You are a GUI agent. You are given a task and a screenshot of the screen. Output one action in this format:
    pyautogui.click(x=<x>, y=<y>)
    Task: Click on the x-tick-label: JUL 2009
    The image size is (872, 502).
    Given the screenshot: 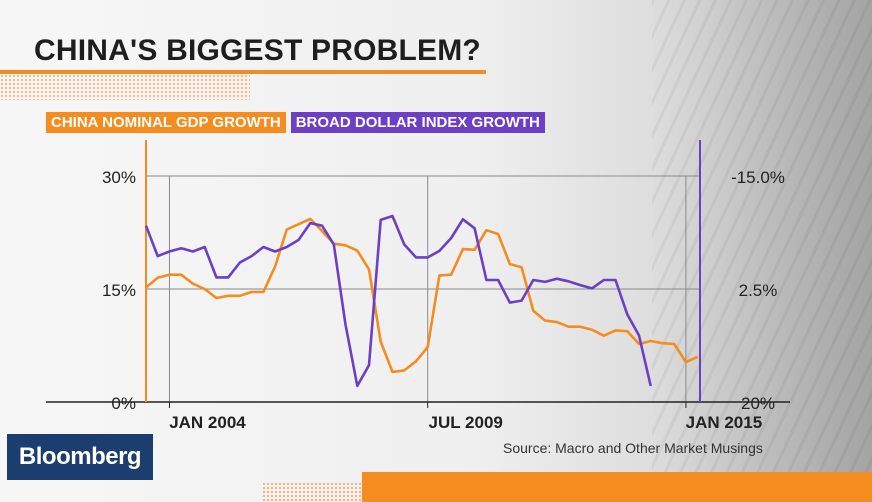 What is the action you would take?
    pyautogui.click(x=466, y=422)
    